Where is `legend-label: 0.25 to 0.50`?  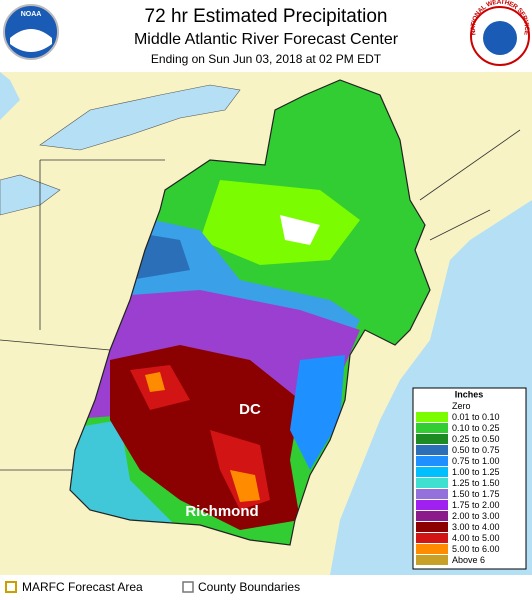
legend-label: 0.25 to 0.50 is located at coordinates (476, 439).